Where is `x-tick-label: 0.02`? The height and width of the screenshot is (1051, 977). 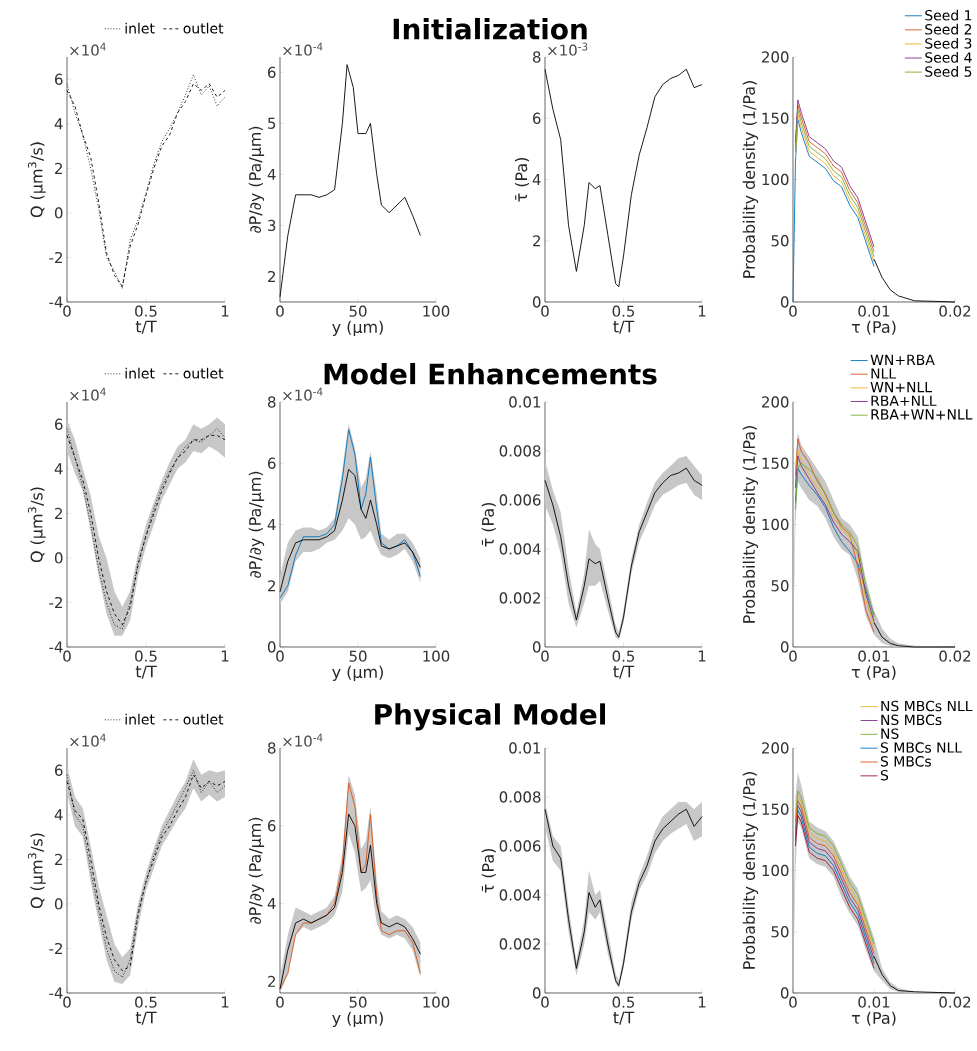 x-tick-label: 0.02 is located at coordinates (954, 656).